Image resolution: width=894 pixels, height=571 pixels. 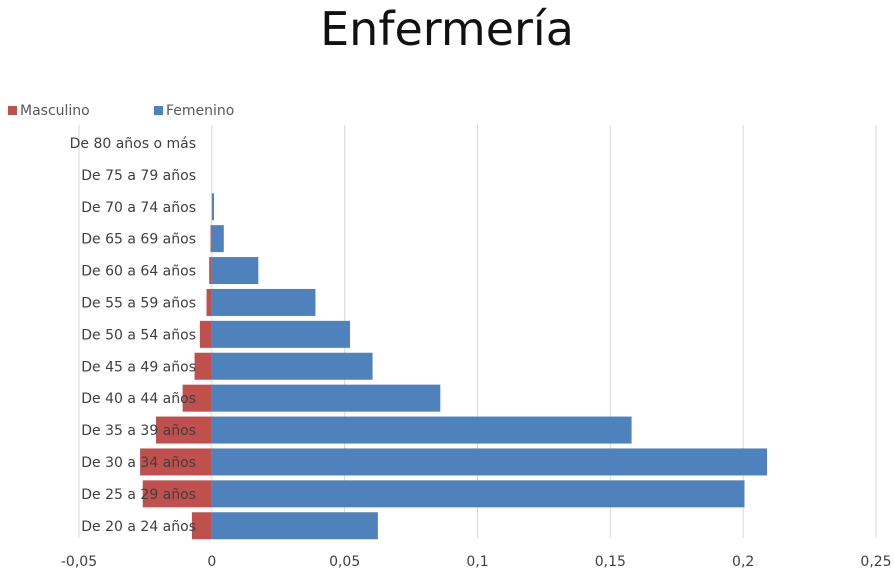 What do you see at coordinates (211, 562) in the screenshot?
I see `x-tick-label: 0` at bounding box center [211, 562].